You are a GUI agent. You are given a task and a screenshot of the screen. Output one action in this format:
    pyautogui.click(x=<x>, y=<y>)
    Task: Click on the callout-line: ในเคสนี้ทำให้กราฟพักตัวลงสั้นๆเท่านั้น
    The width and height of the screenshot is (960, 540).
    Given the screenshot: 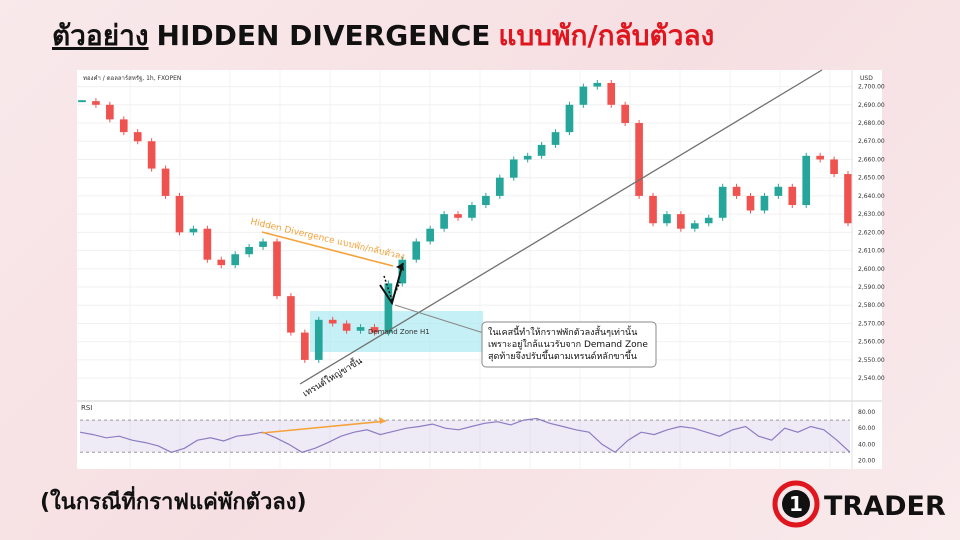 What is the action you would take?
    pyautogui.click(x=562, y=331)
    